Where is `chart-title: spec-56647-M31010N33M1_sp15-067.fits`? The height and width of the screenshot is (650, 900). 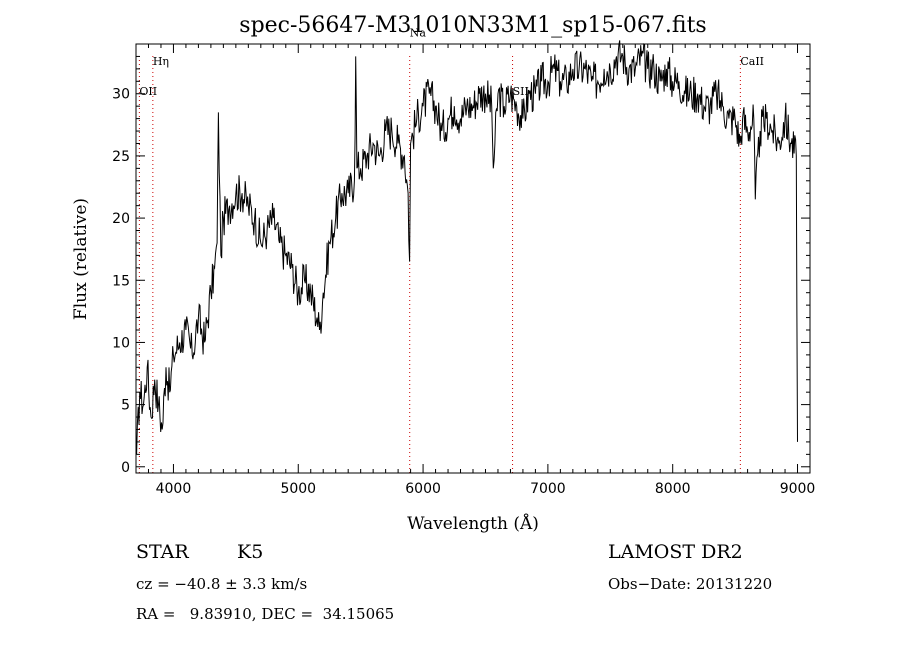
chart-title: spec-56647-M31010N33M1_sp15-067.fits is located at coordinates (472, 25).